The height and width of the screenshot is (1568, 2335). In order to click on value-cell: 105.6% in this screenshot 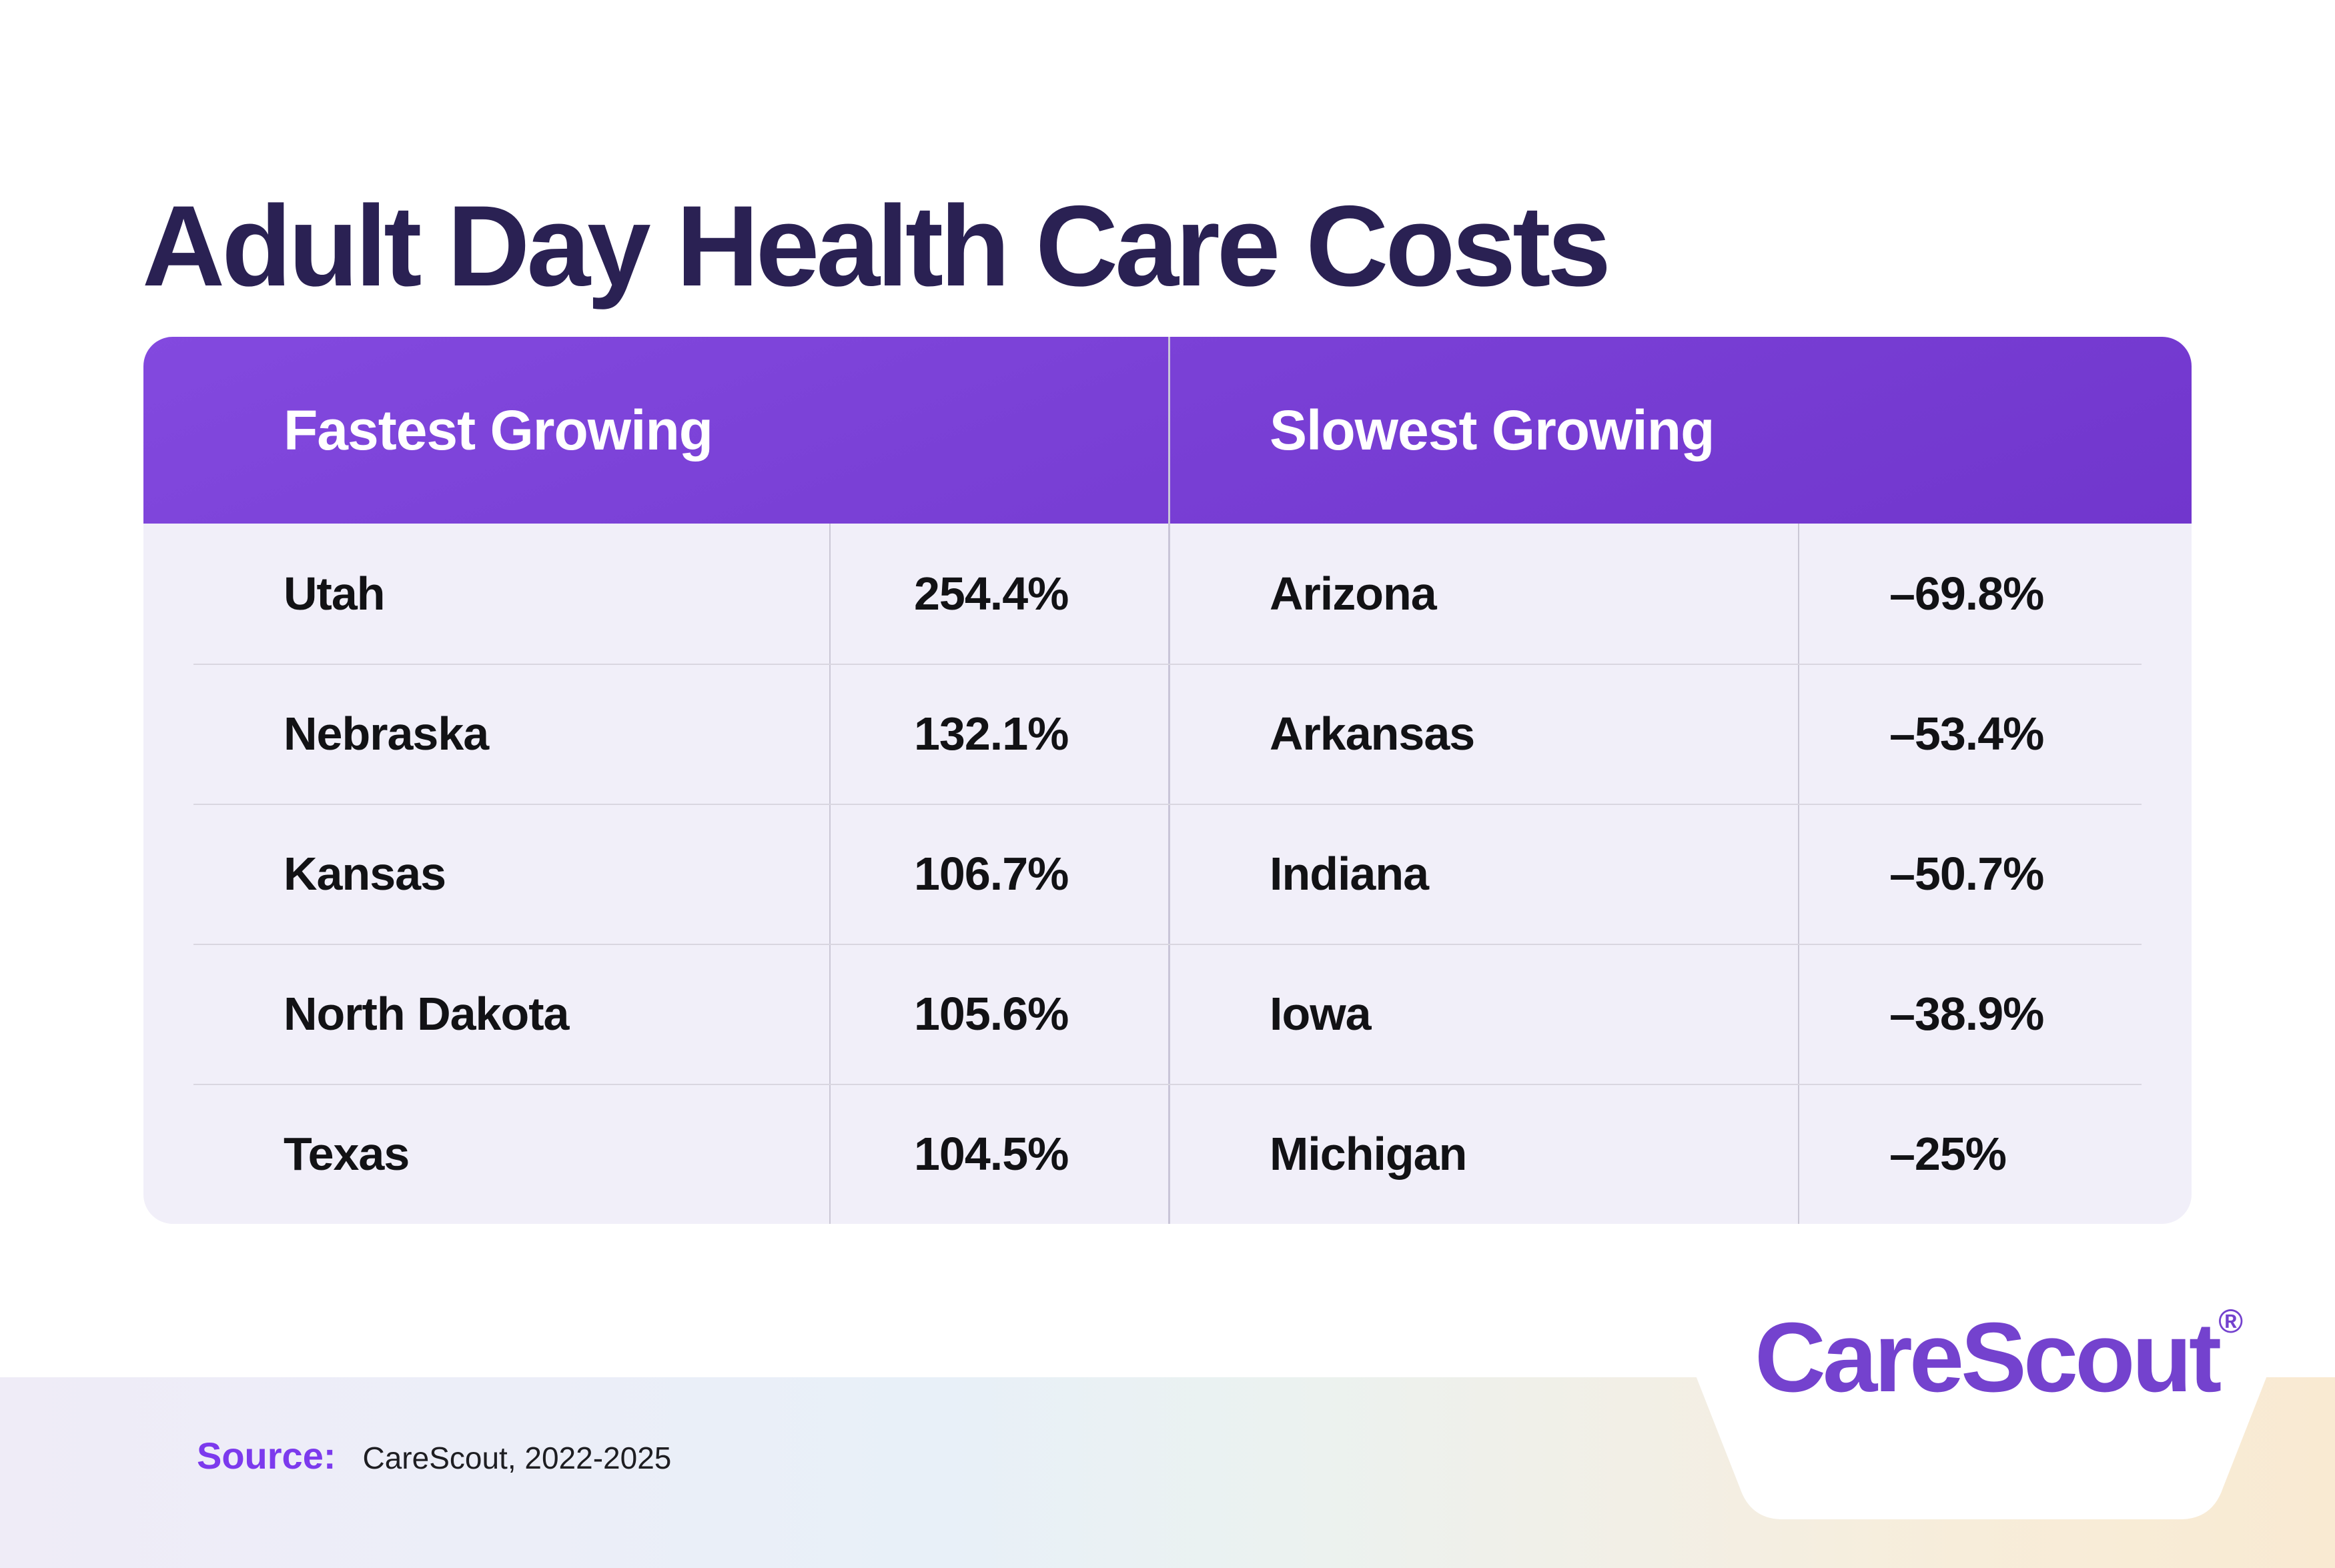, I will do `click(991, 1014)`.